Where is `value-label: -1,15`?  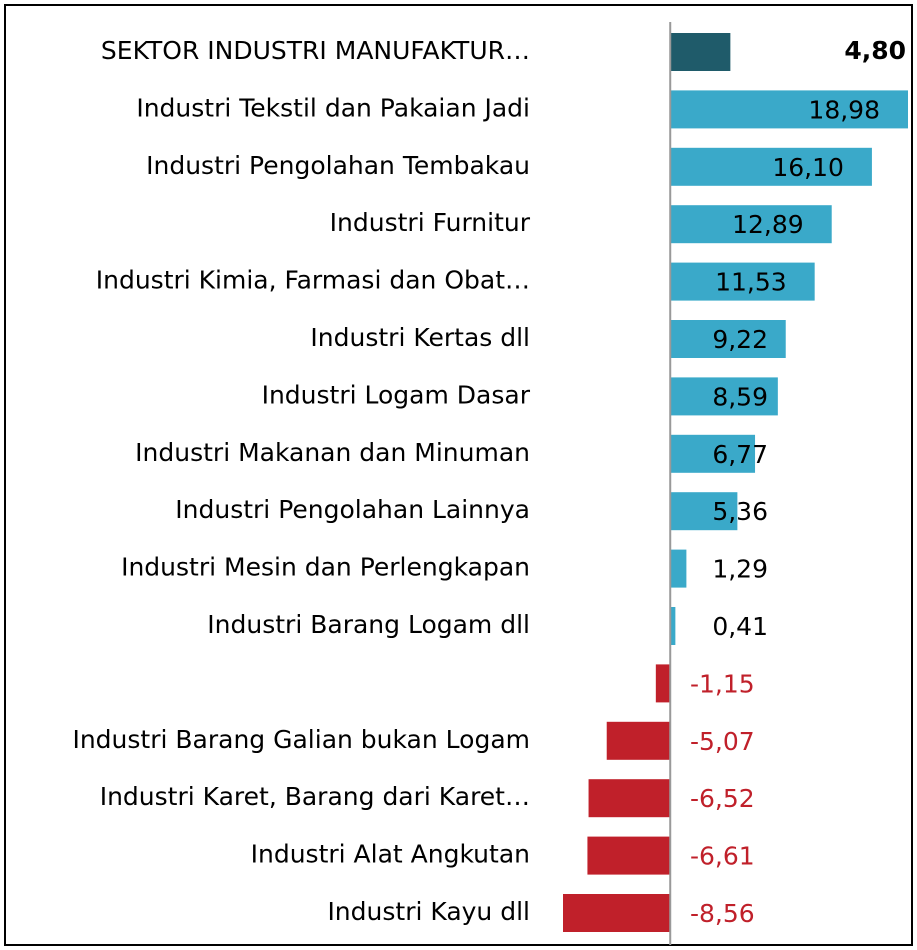 value-label: -1,15 is located at coordinates (722, 683).